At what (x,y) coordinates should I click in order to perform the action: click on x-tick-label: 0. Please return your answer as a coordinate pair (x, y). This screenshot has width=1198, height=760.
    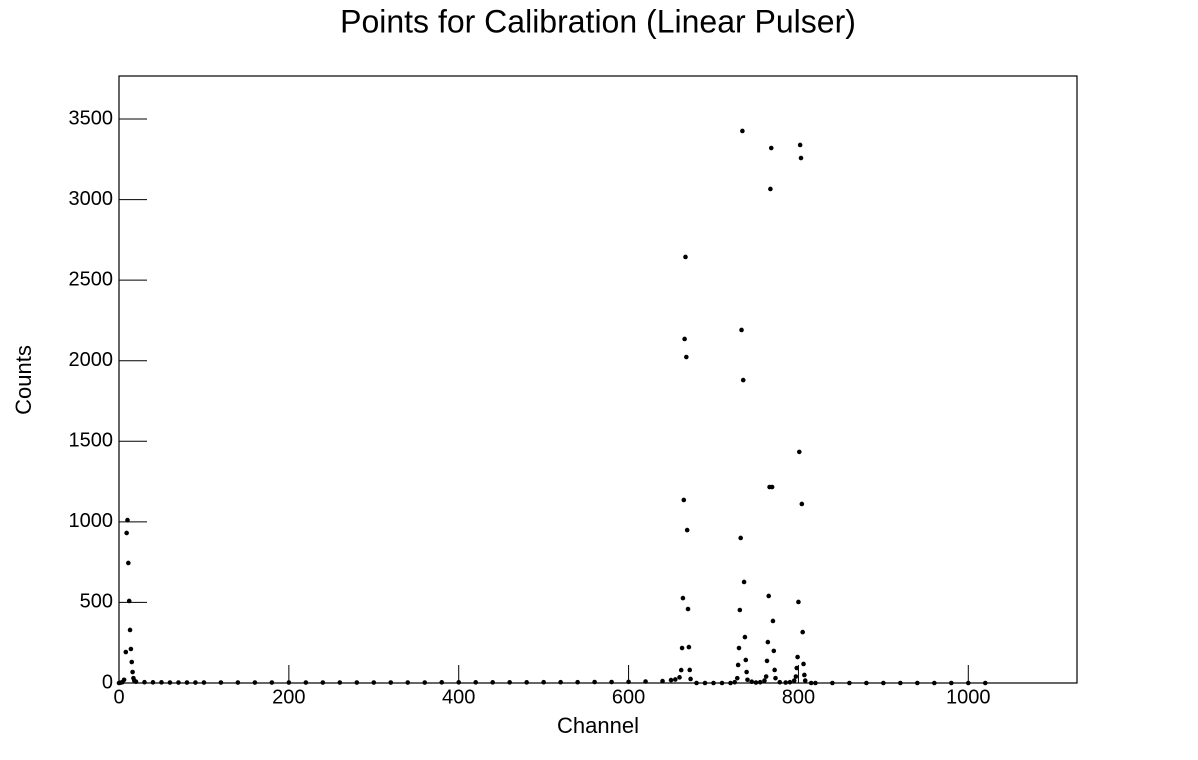
    Looking at the image, I should click on (118, 697).